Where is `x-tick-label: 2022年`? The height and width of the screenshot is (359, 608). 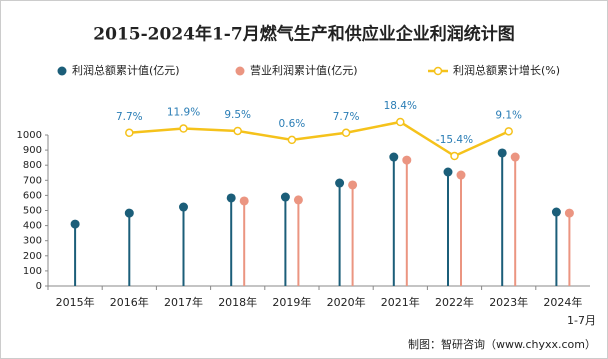 x-tick-label: 2022年 is located at coordinates (454, 302).